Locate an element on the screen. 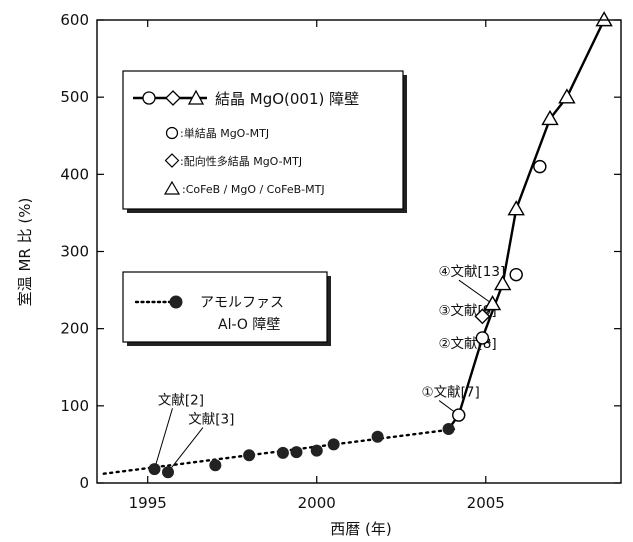 This screenshot has height=542, width=633. legend-item-cofeb-marker is located at coordinates (172, 187).